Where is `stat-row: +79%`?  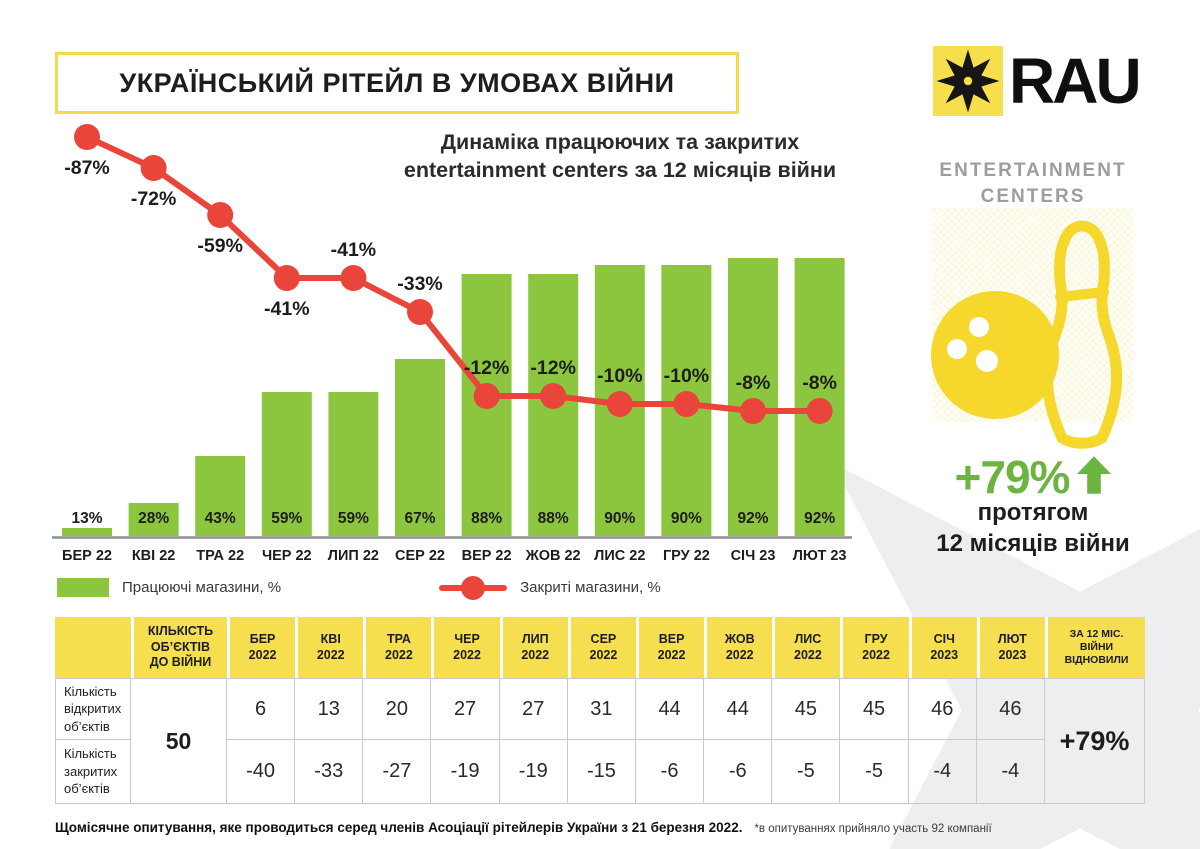 stat-row: +79% is located at coordinates (1033, 477).